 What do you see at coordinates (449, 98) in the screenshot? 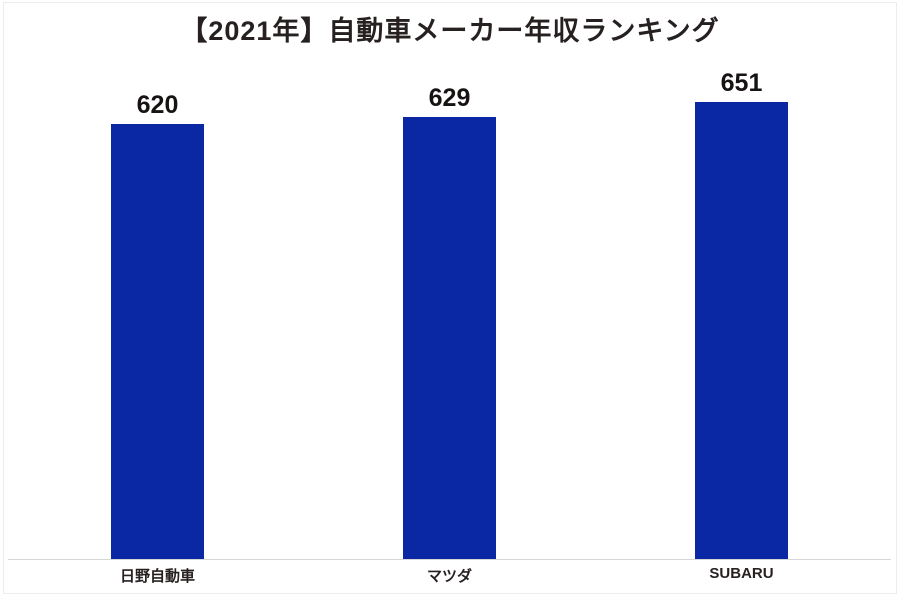
I see `value-label-2: 629` at bounding box center [449, 98].